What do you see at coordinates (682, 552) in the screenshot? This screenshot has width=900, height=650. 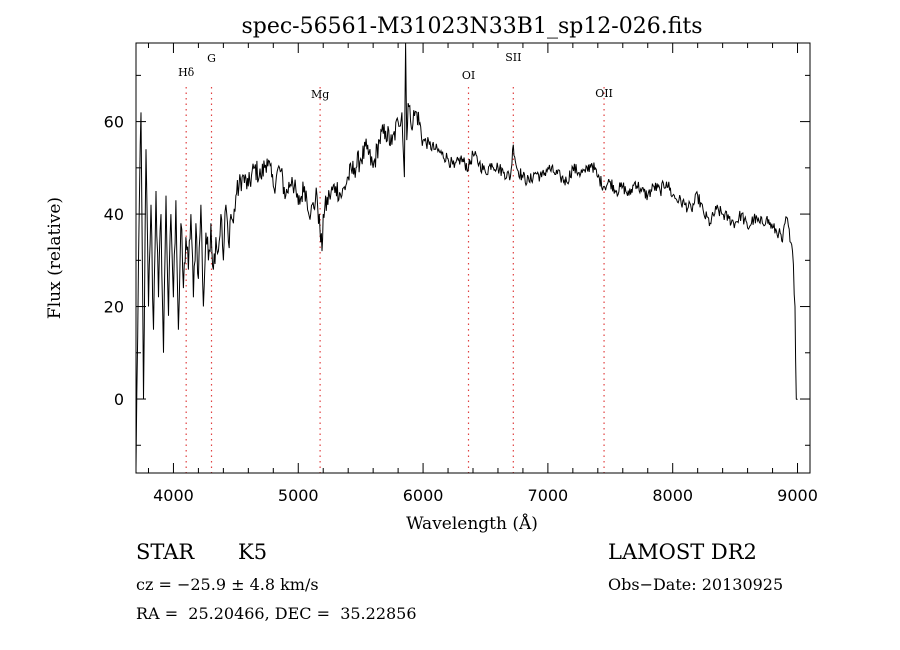 I see `survey-name: LAMOST DR2` at bounding box center [682, 552].